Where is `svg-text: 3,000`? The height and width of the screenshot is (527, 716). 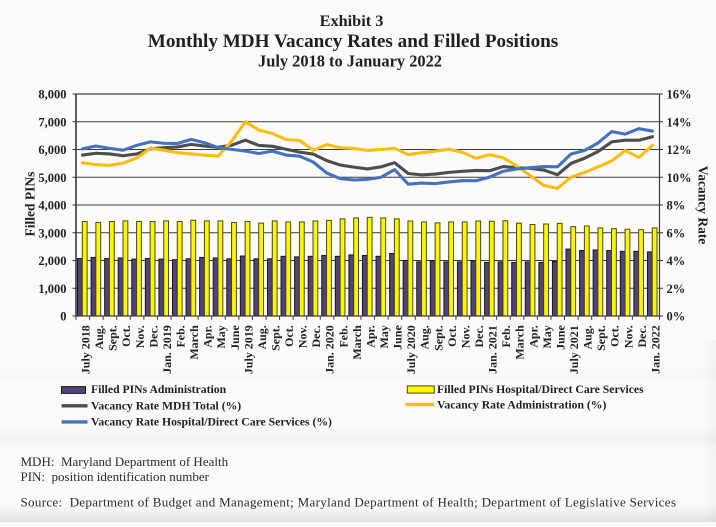
svg-text: 3,000 is located at coordinates (52, 233).